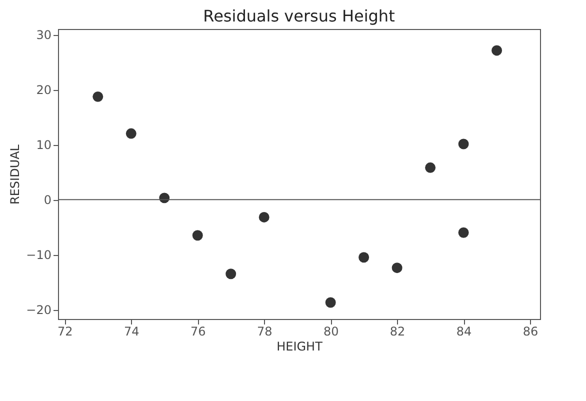 The height and width of the screenshot is (401, 586). Describe the element at coordinates (44, 90) in the screenshot. I see `y-tick-label: 20` at that location.